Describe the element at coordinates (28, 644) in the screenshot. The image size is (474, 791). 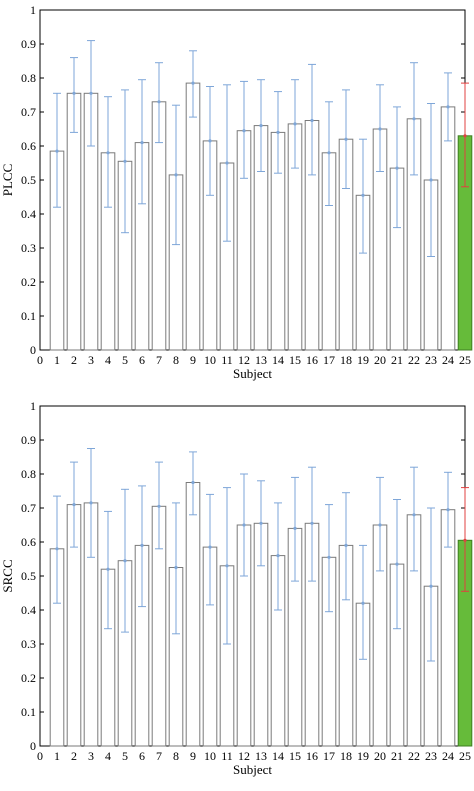
I see `srcc-ytick-label: 0.3` at that location.